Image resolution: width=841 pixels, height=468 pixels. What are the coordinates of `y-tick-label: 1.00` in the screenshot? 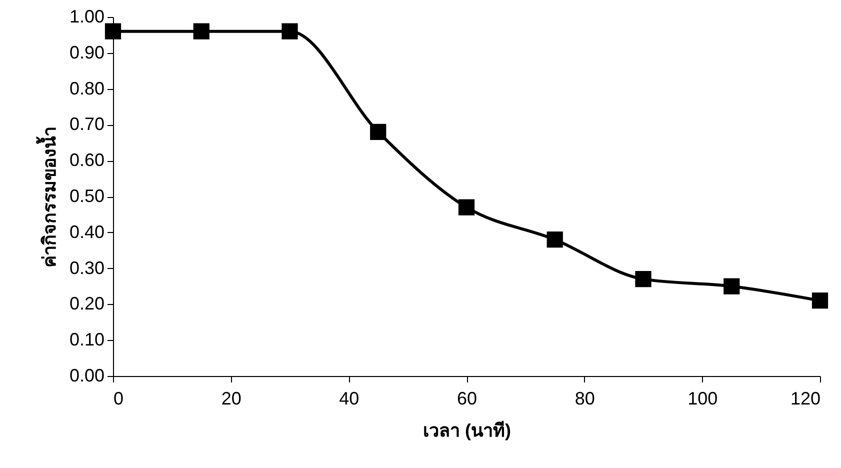 It's located at (86, 16).